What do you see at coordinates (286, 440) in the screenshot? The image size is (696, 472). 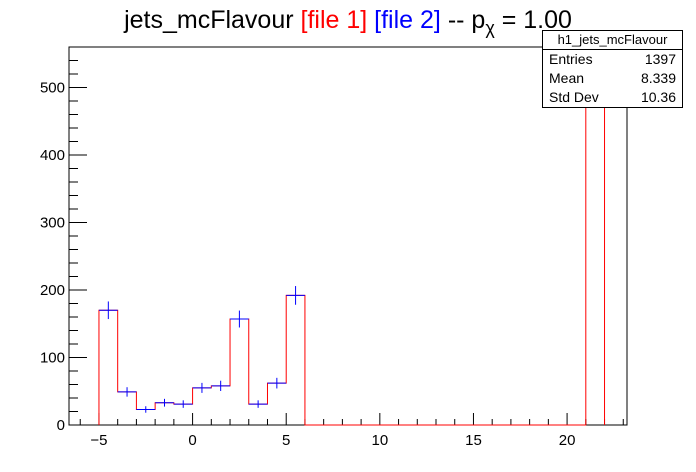 I see `x-tick-label: 5` at bounding box center [286, 440].